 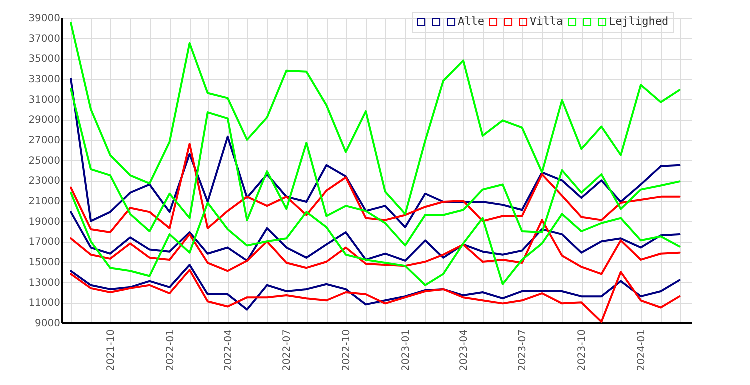 I want to click on x-tick-label: 2023-07, so click(x=523, y=351).